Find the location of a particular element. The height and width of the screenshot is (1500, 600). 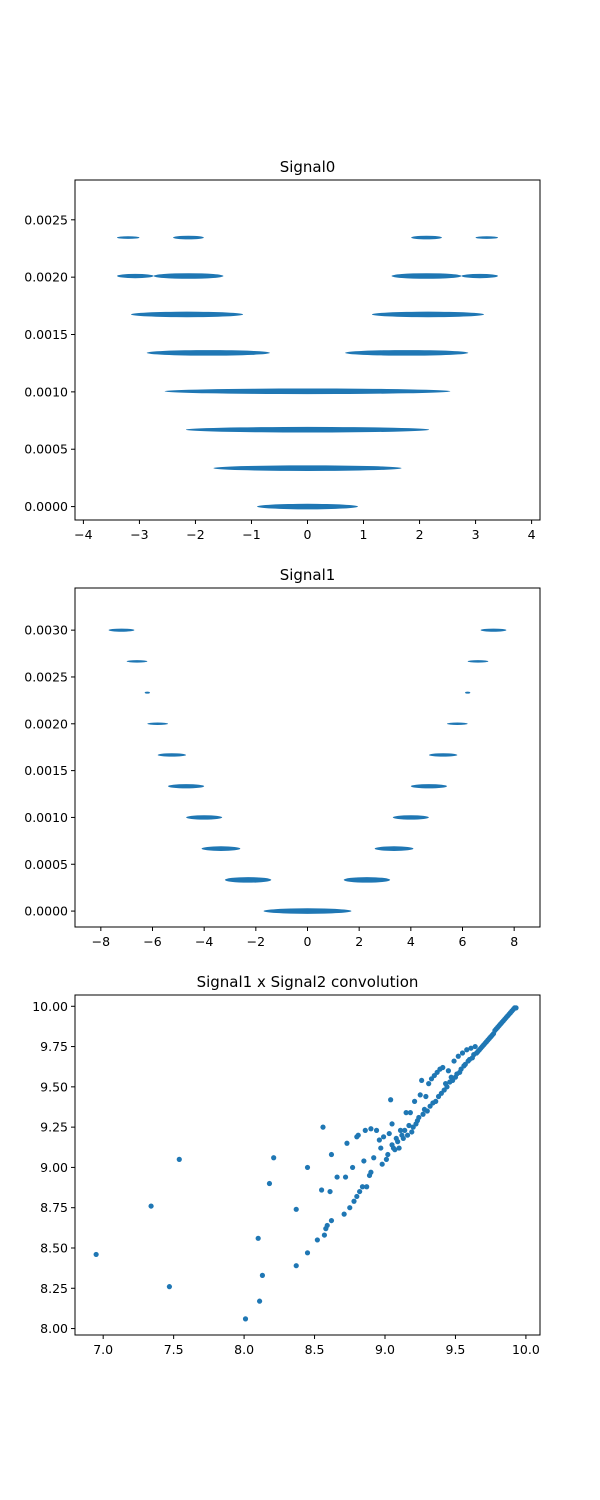

chart-title: Signal1 is located at coordinates (308, 575).